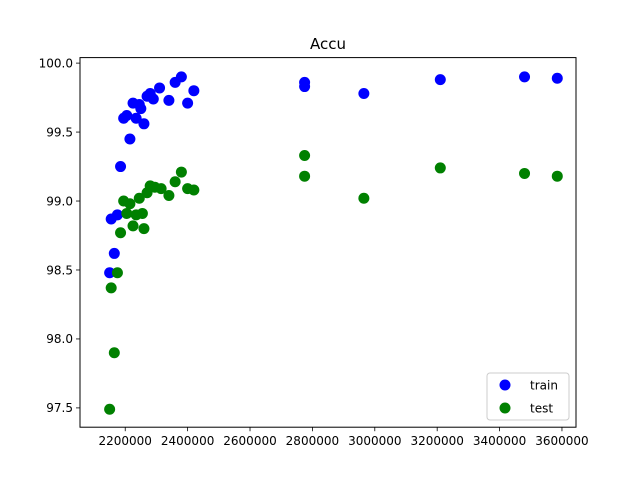 The width and height of the screenshot is (640, 480). What do you see at coordinates (541, 409) in the screenshot?
I see `legend-label-test: test` at bounding box center [541, 409].